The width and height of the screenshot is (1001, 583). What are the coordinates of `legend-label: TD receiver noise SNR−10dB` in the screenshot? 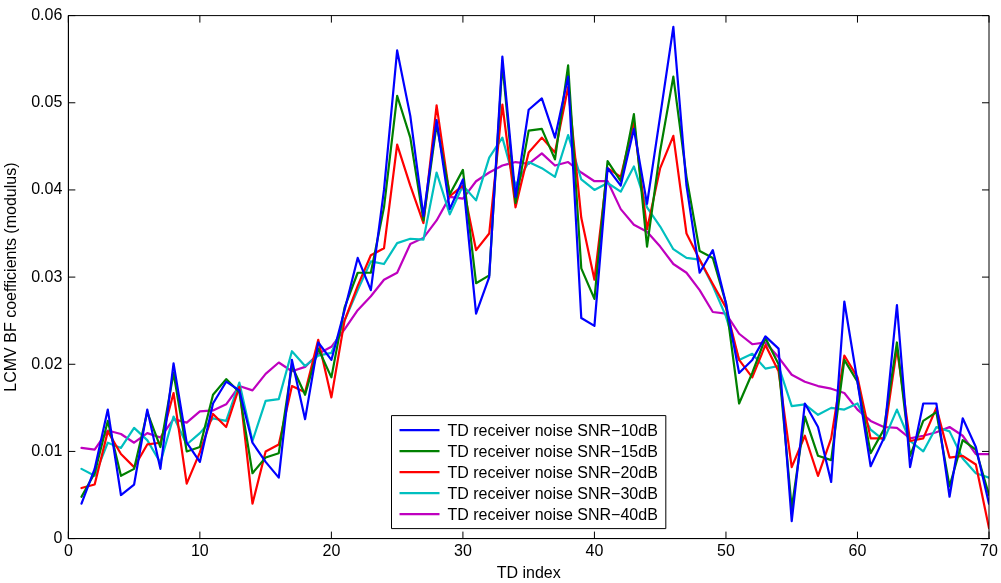 It's located at (552, 430).